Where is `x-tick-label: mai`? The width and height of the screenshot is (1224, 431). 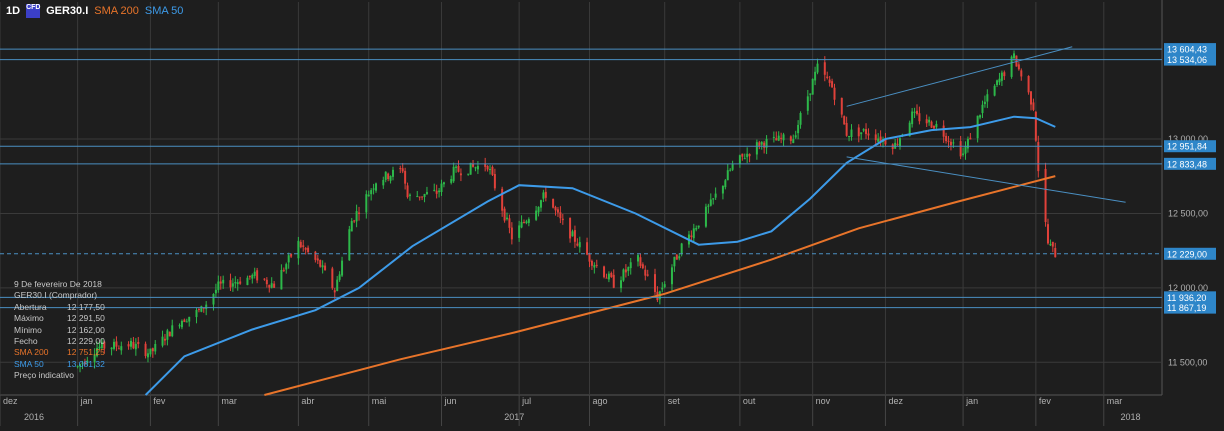 x-tick-label: mai is located at coordinates (379, 401).